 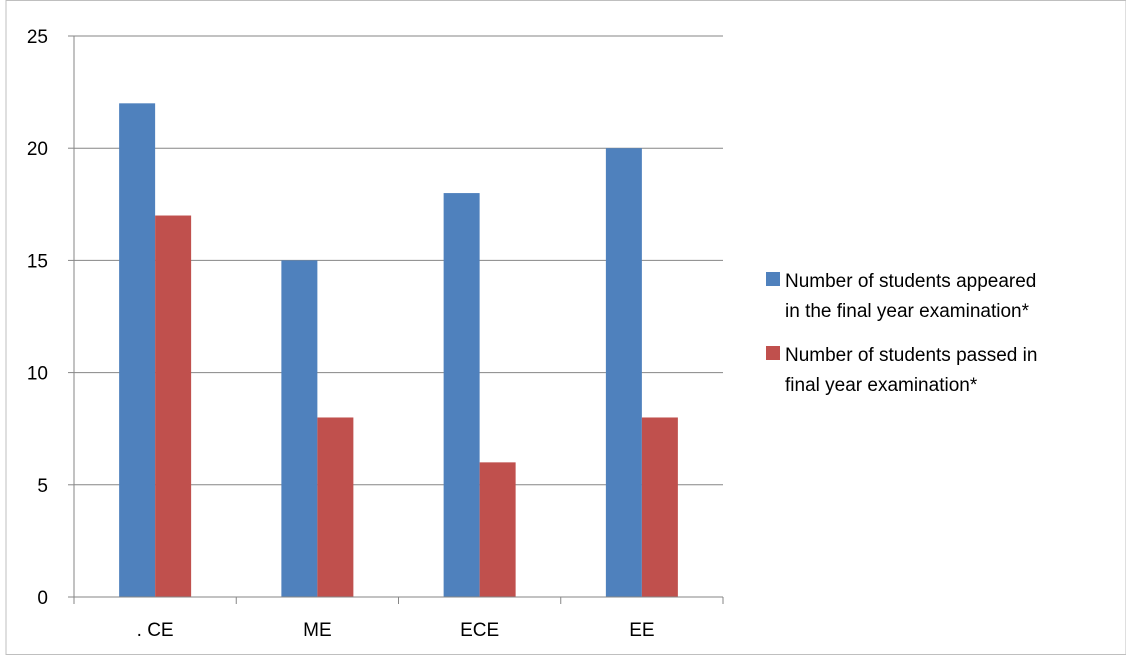 I want to click on y-tick-label: 5, so click(x=42, y=486).